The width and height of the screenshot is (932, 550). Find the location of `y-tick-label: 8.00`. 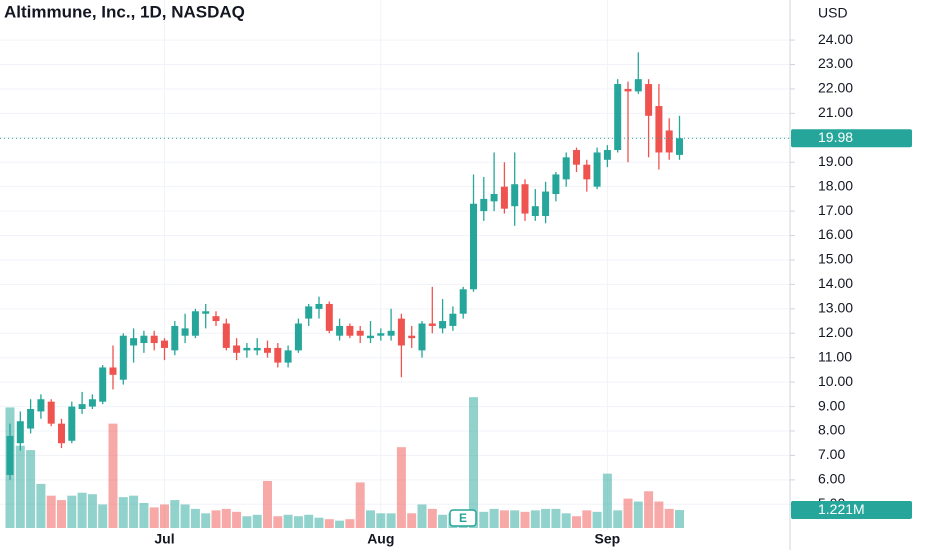

y-tick-label: 8.00 is located at coordinates (831, 430).